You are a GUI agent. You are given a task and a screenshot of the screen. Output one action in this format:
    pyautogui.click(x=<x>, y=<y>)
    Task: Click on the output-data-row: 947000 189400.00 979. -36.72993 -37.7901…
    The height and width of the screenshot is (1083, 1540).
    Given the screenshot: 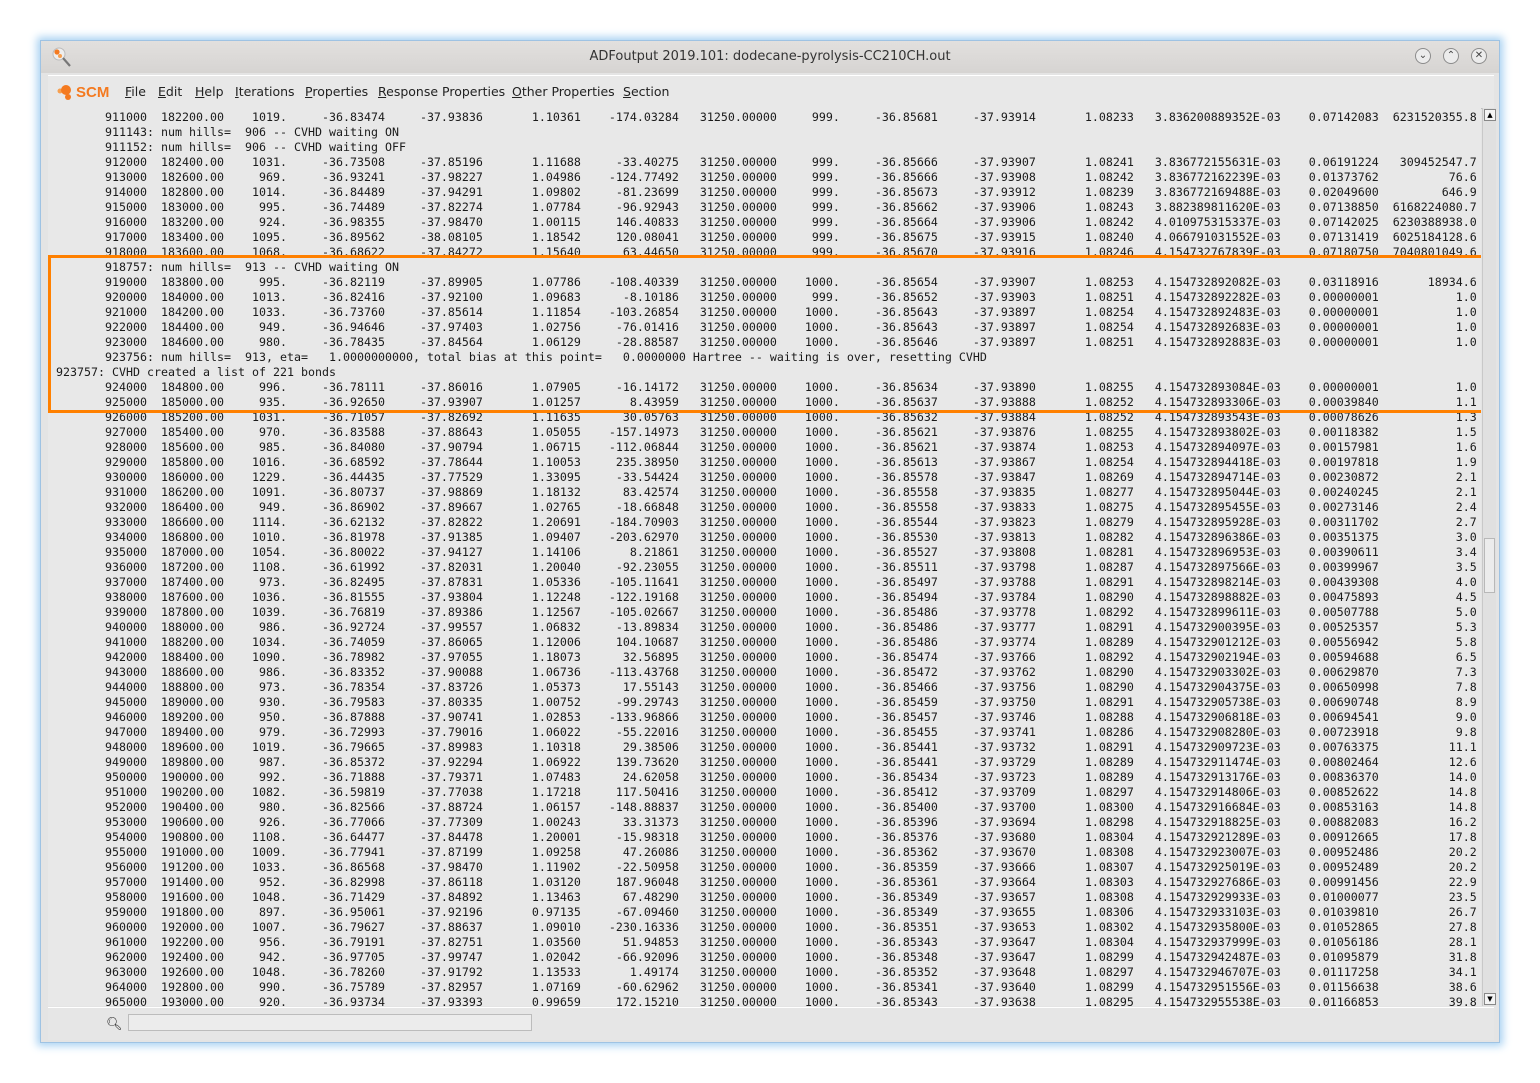 What is the action you would take?
    pyautogui.click(x=766, y=732)
    